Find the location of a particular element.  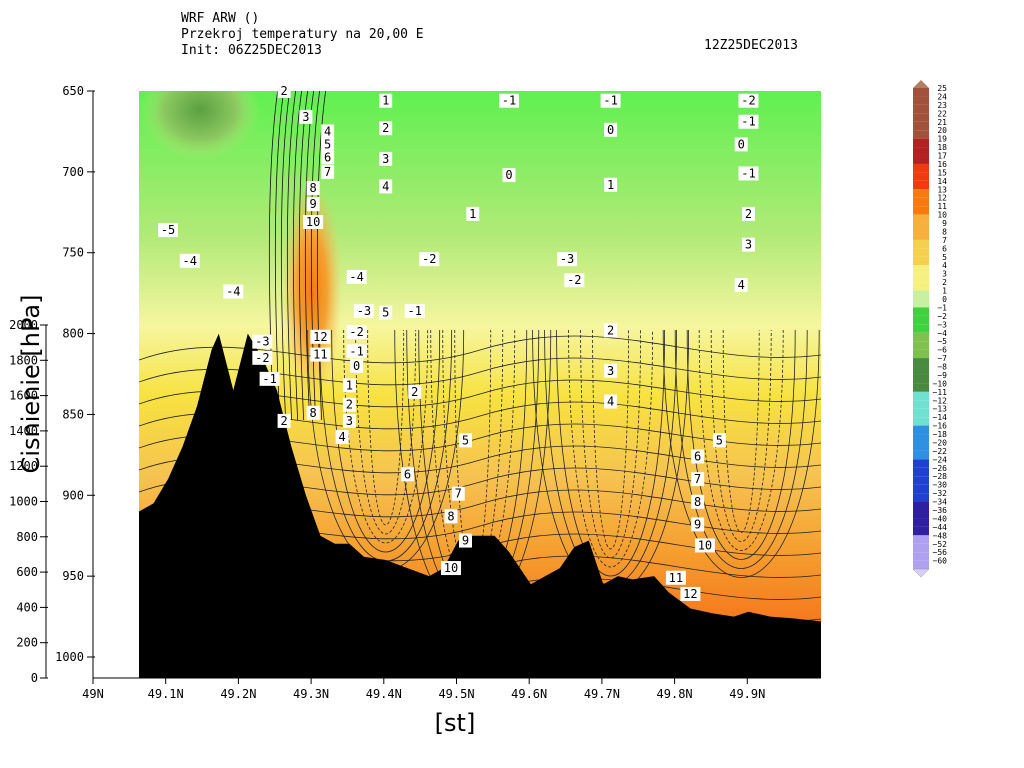

colorbar-label: 6 is located at coordinates (944, 248).